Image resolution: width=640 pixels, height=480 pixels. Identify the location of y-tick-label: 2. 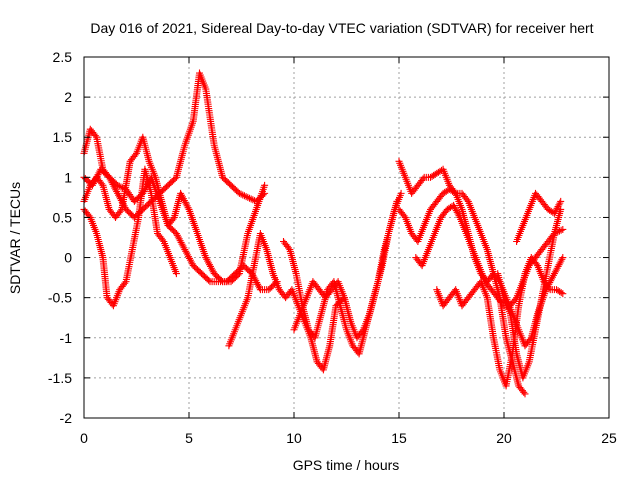
(68, 97).